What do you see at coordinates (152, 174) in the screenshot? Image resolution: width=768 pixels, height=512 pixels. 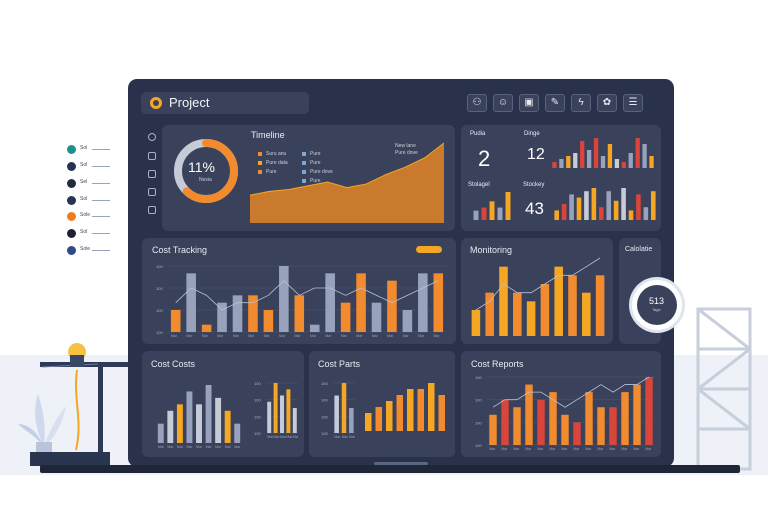 I see `sidebar-doc-icon` at bounding box center [152, 174].